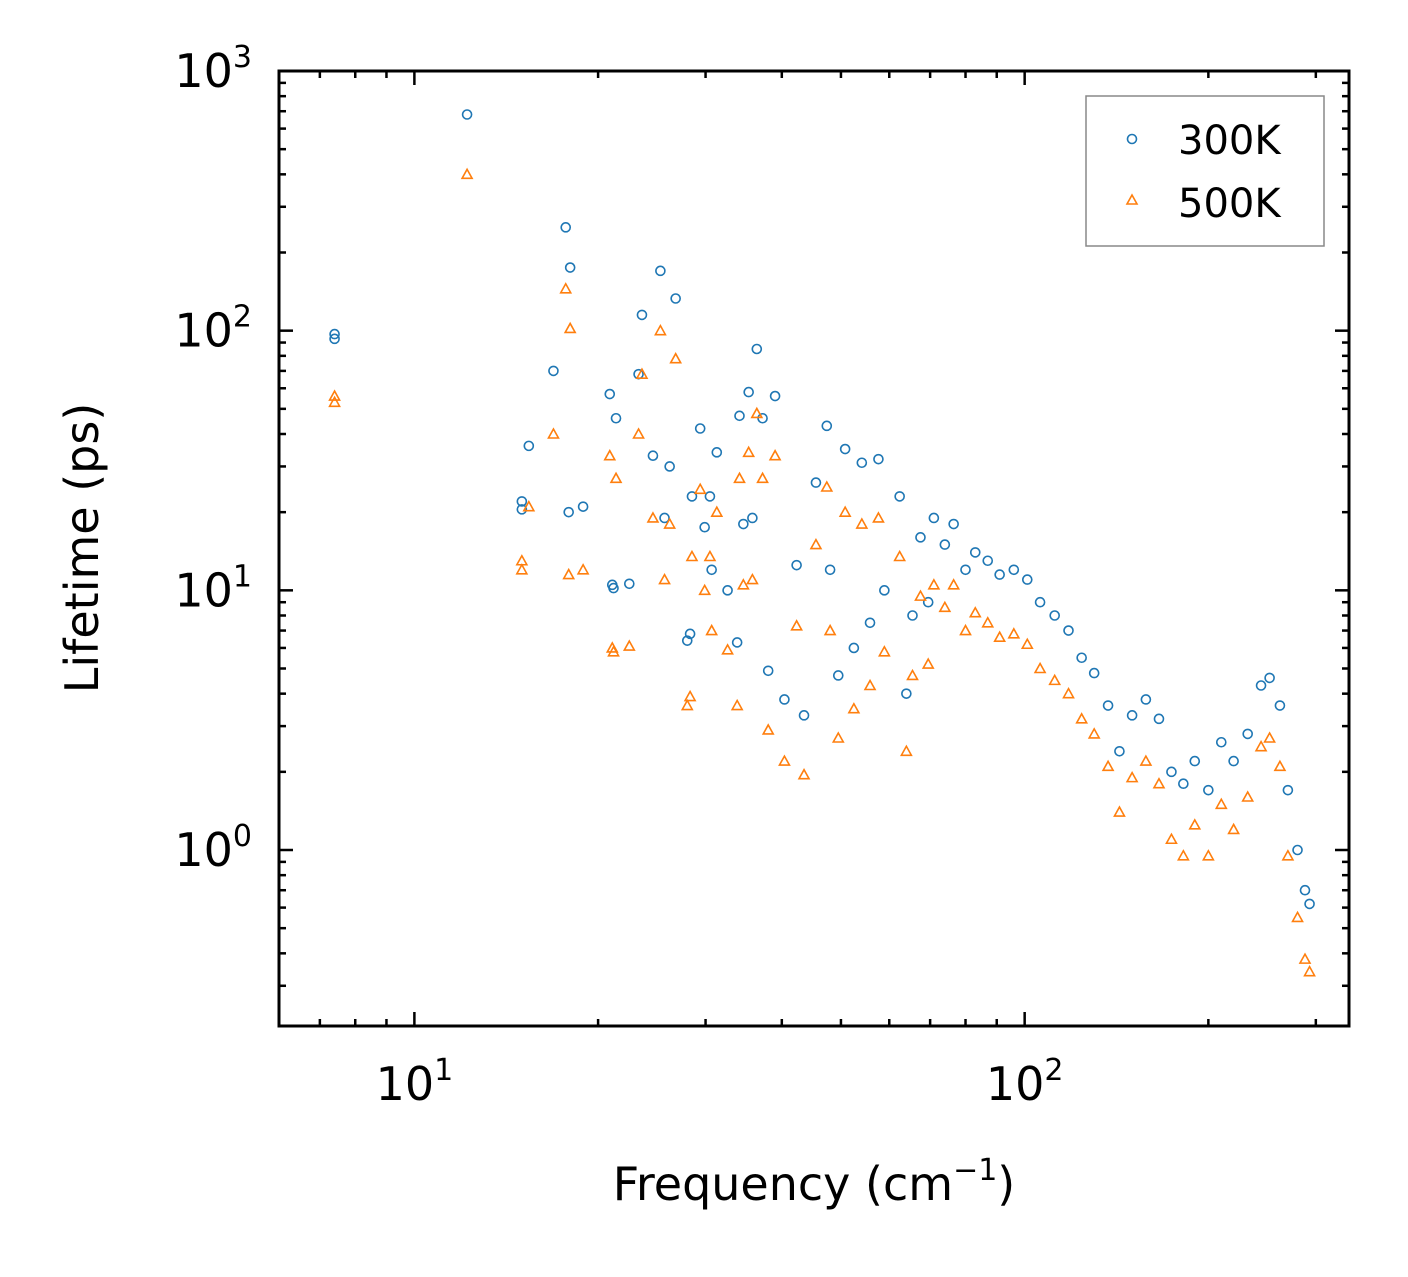  What do you see at coordinates (1025, 1082) in the screenshot?
I see `x-tick-label: 102` at bounding box center [1025, 1082].